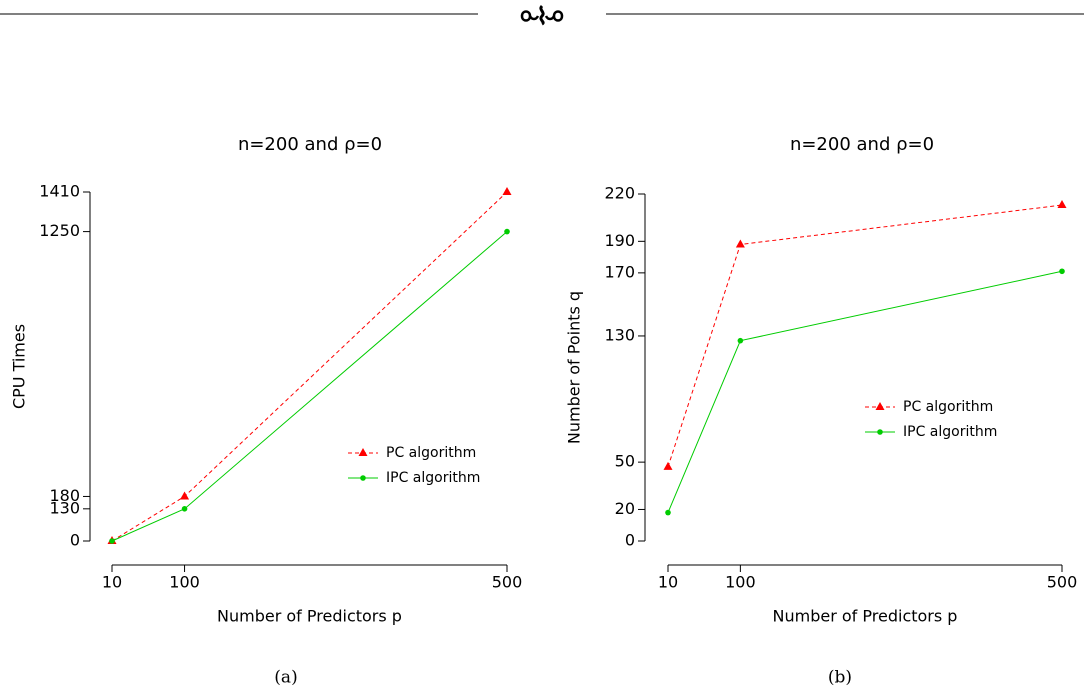 The image size is (1084, 697). I want to click on caption: (b), so click(840, 678).